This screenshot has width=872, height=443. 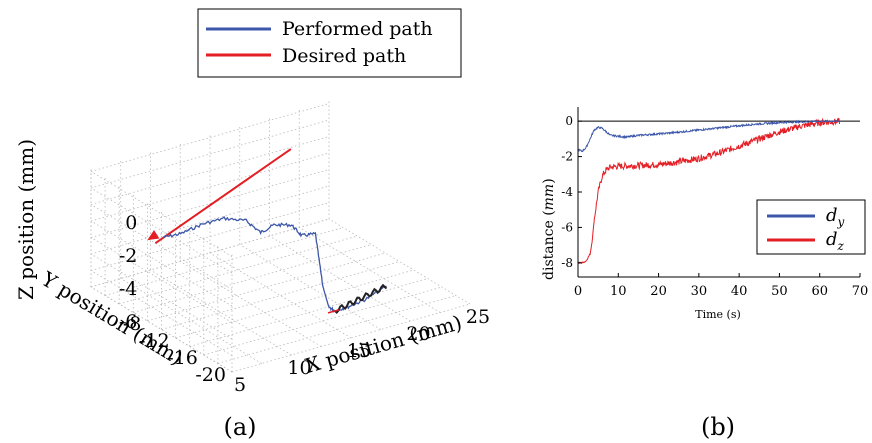 What do you see at coordinates (128, 256) in the screenshot?
I see `z-tick-label: -2` at bounding box center [128, 256].